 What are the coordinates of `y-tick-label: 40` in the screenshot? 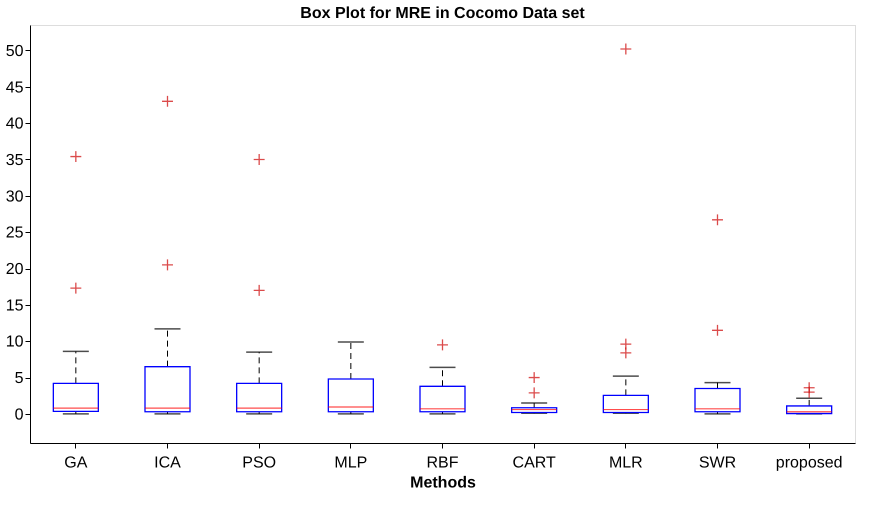 It's located at (15, 124).